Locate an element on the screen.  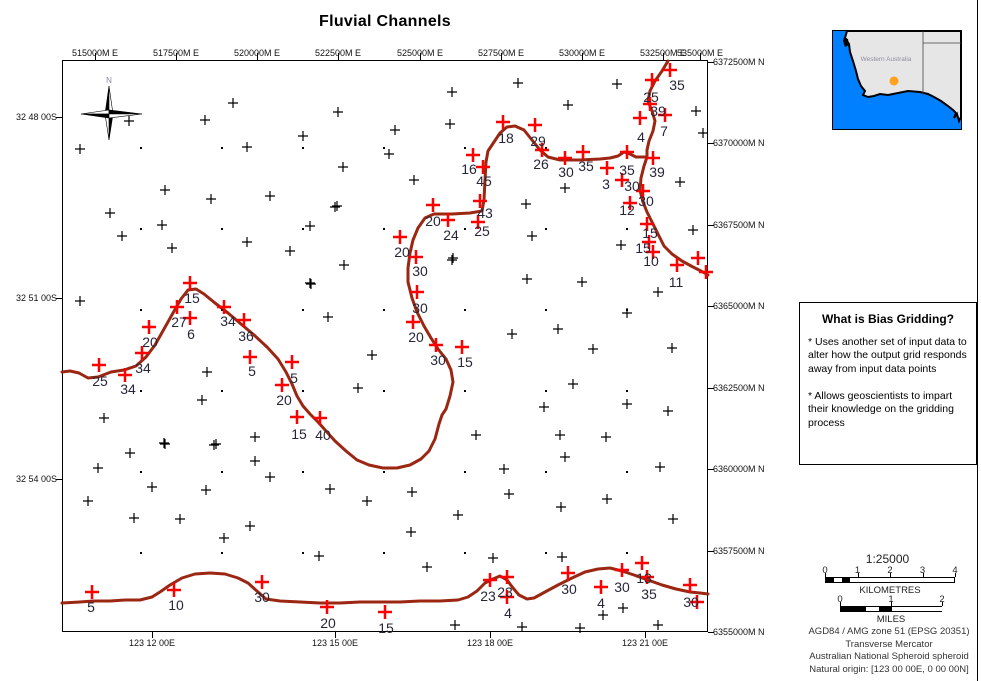
station-value: 34 is located at coordinates (228, 321).